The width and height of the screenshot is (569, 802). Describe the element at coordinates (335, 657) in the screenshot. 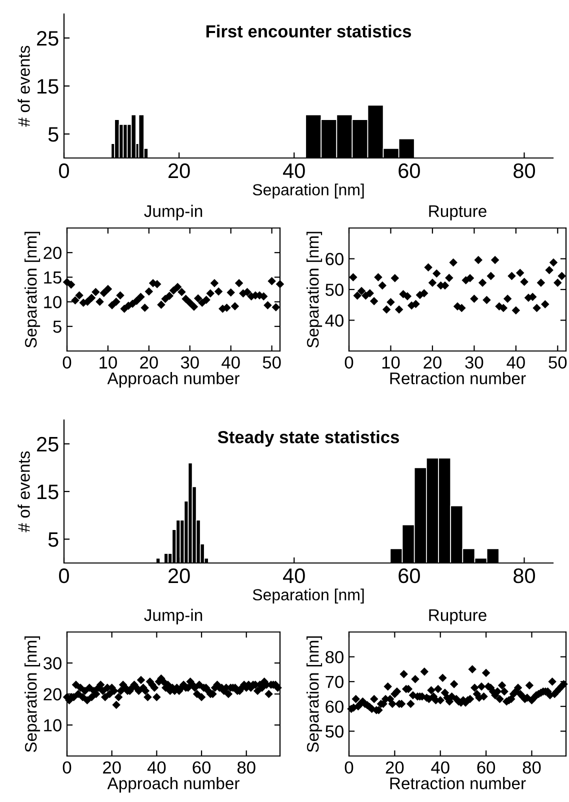

I see `y-tick-label: 80` at that location.